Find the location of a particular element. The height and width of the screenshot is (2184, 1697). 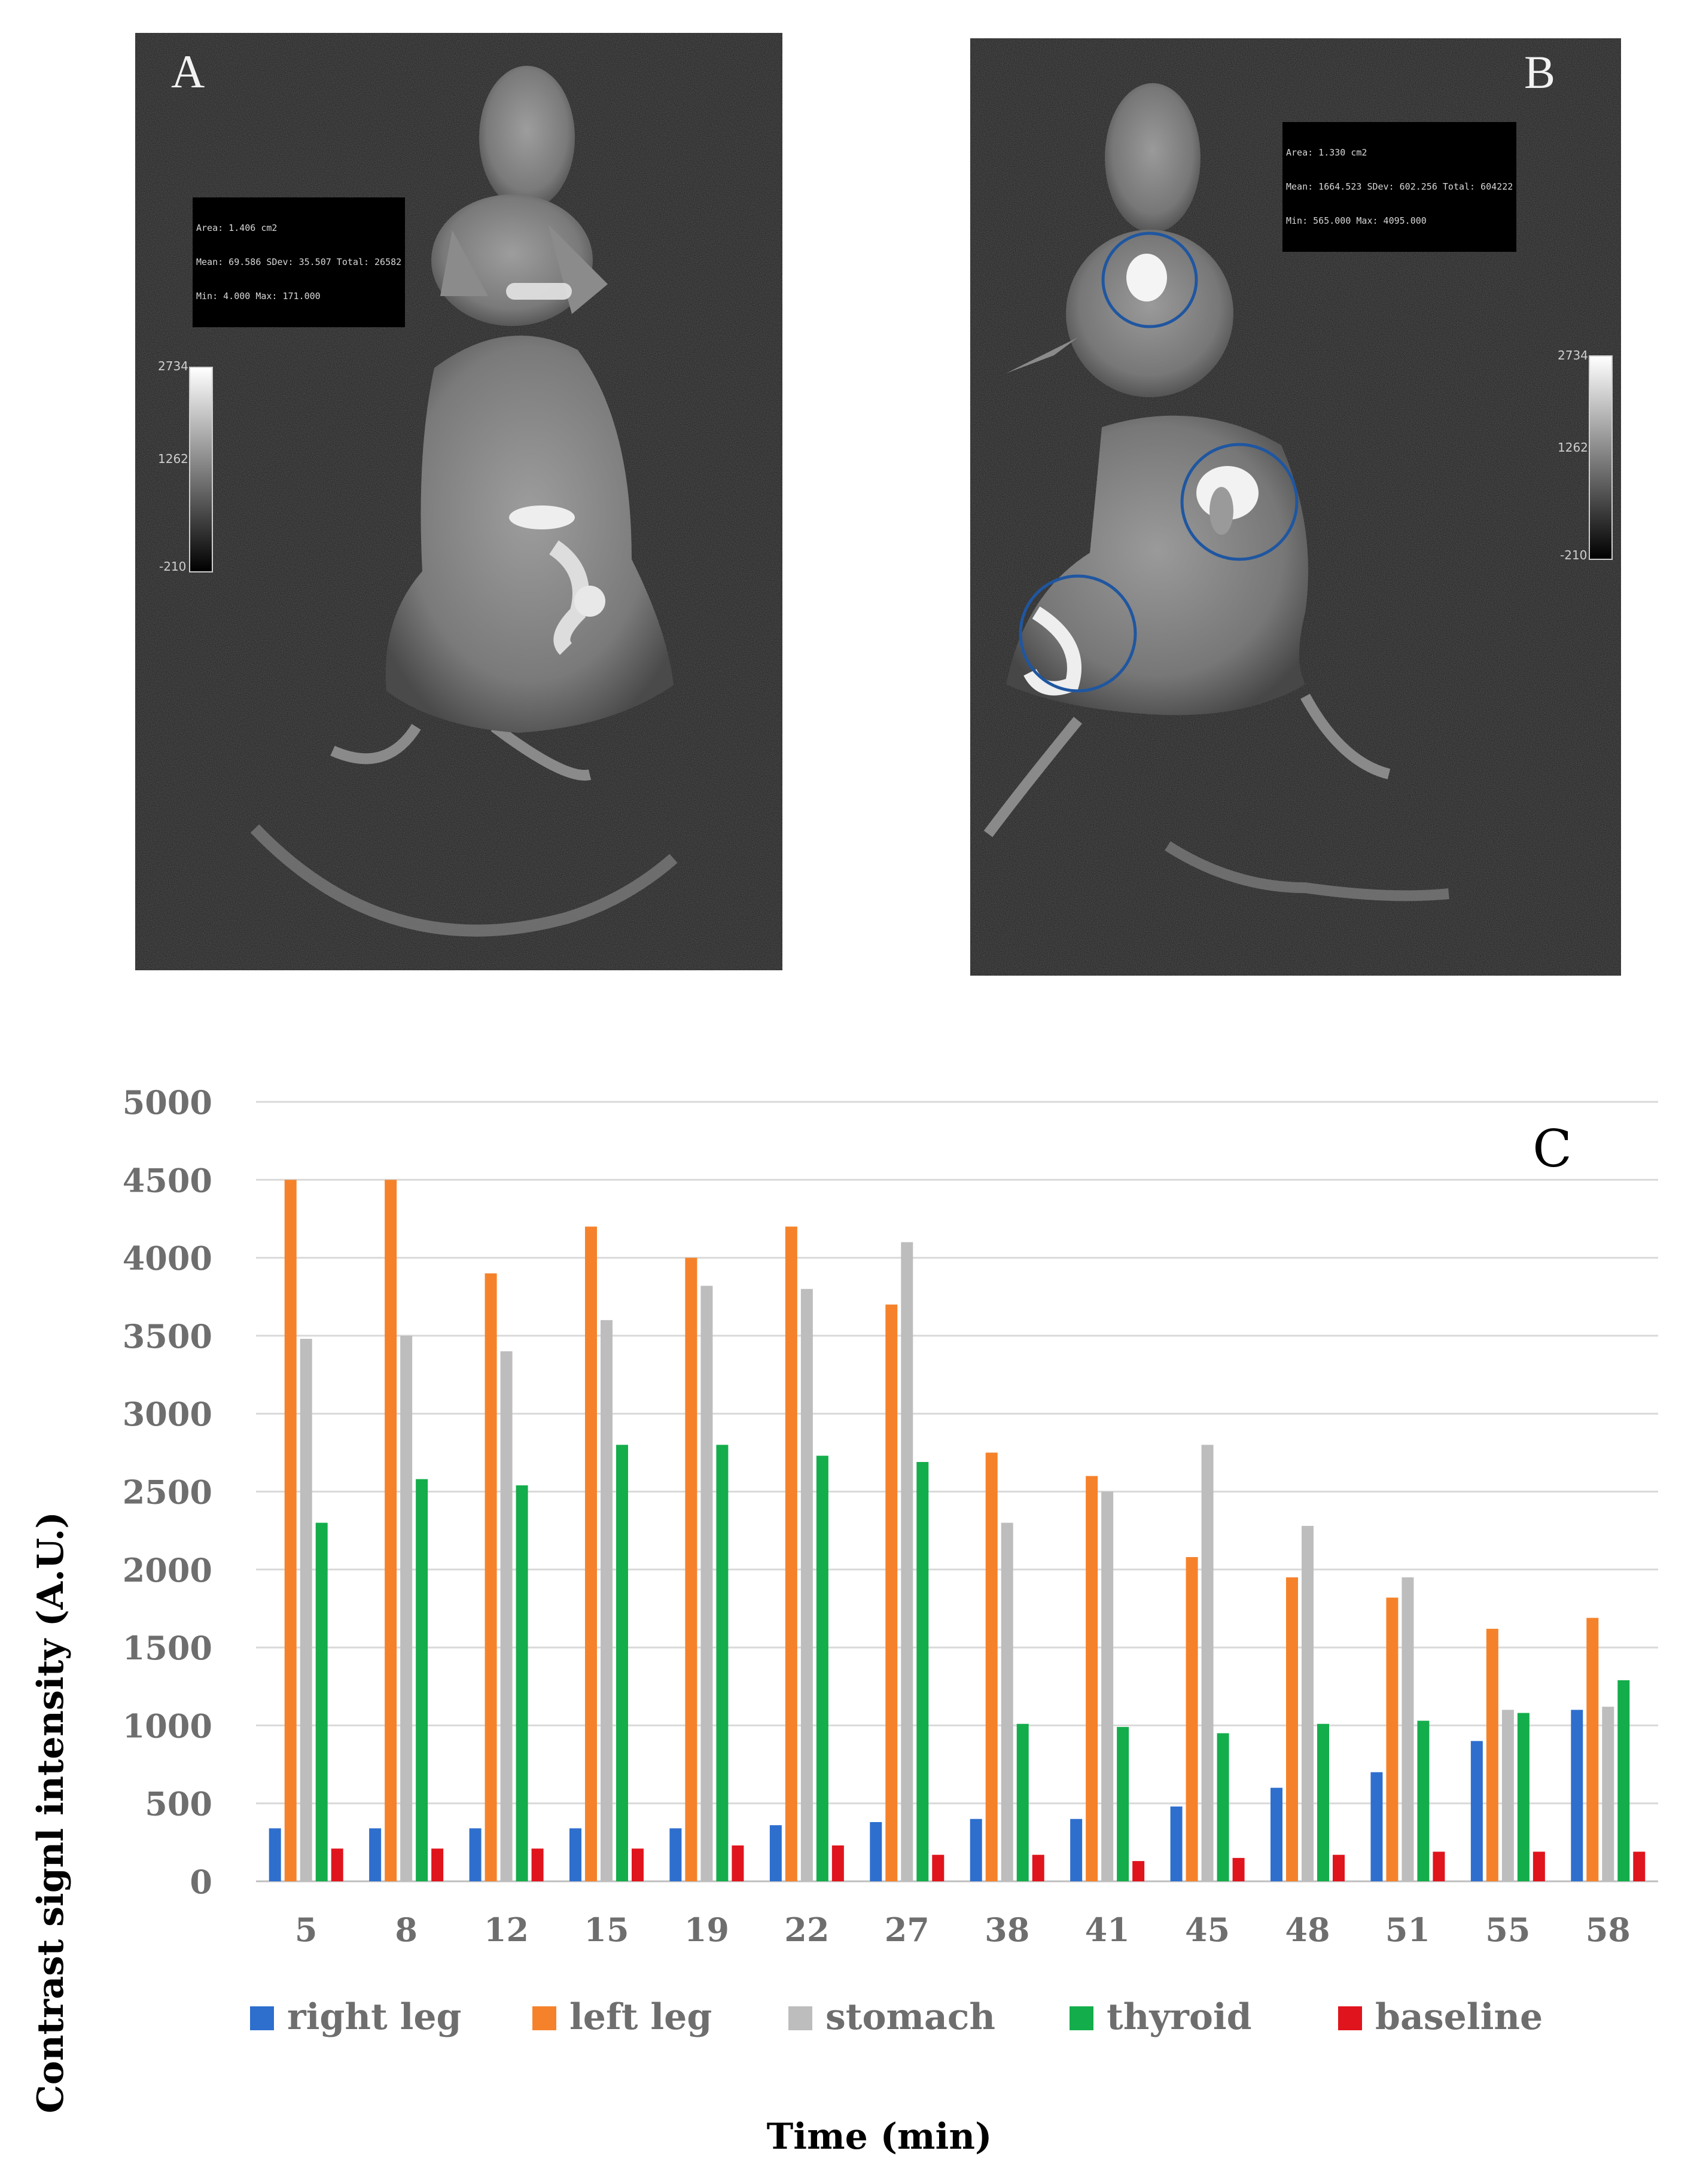

scale-min-label-b: -210 is located at coordinates (1574, 555).